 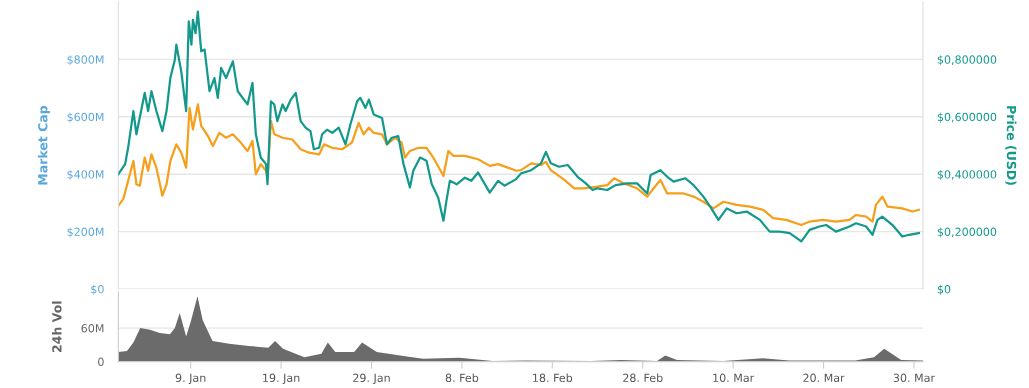 What do you see at coordinates (734, 378) in the screenshot?
I see `x-tick-label: 10. Mar` at bounding box center [734, 378].